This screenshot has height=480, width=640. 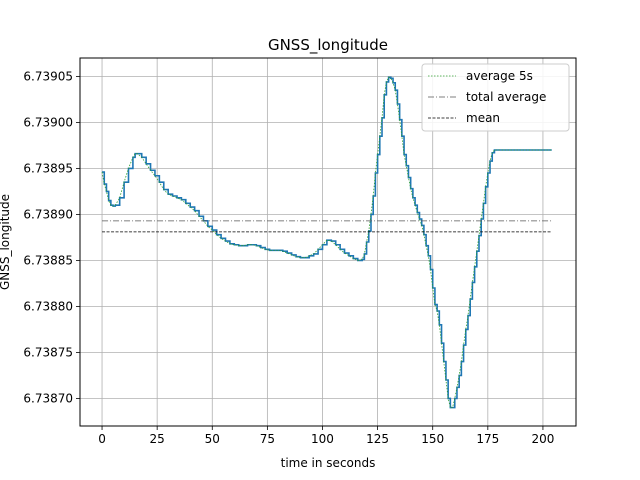 What do you see at coordinates (48, 168) in the screenshot?
I see `y-tick-label: 6.73895` at bounding box center [48, 168].